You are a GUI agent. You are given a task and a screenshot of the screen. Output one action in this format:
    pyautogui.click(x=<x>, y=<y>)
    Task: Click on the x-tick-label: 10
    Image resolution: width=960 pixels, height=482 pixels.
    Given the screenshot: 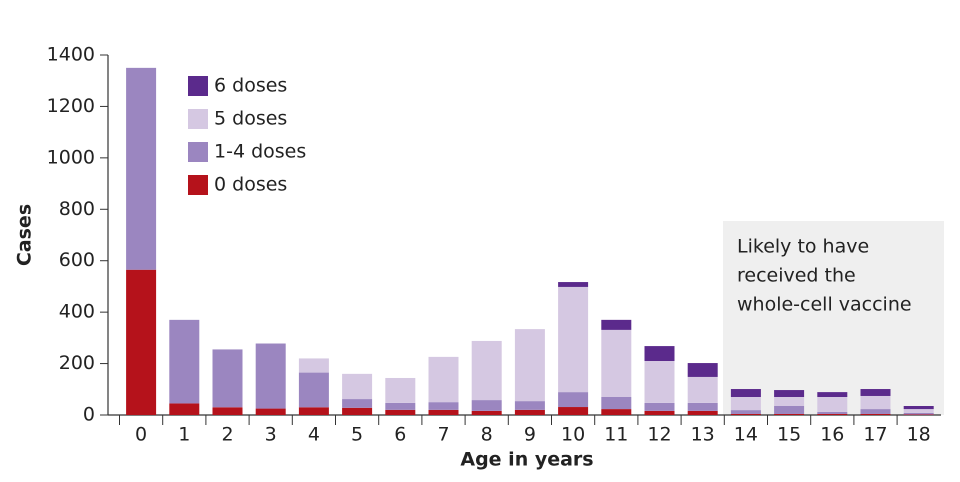 What is the action you would take?
    pyautogui.click(x=573, y=435)
    